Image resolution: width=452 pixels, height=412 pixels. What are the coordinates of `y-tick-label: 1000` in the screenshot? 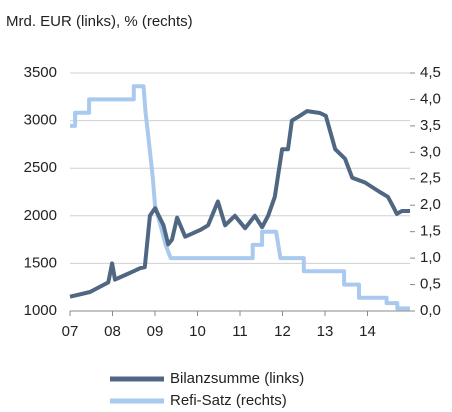 It's located at (40, 310).